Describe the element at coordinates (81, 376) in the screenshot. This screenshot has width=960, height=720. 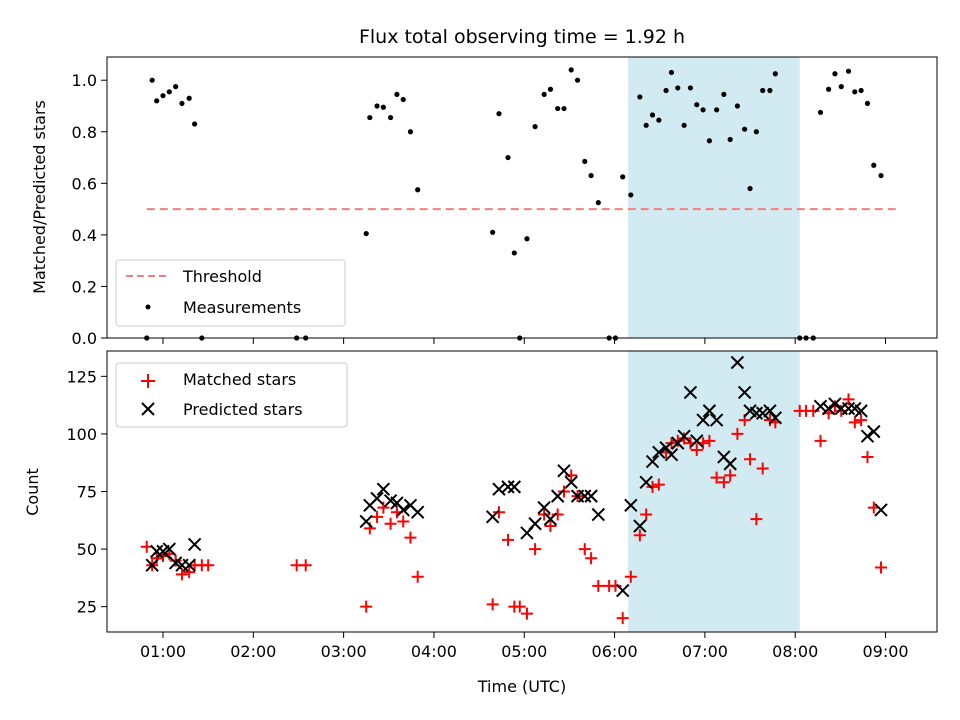
I see `y-tick-label: 125` at that location.